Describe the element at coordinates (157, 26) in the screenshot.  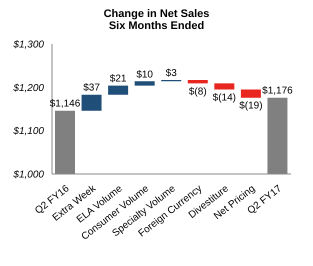
I see `chart-subtitle: Six Months Ended` at that location.